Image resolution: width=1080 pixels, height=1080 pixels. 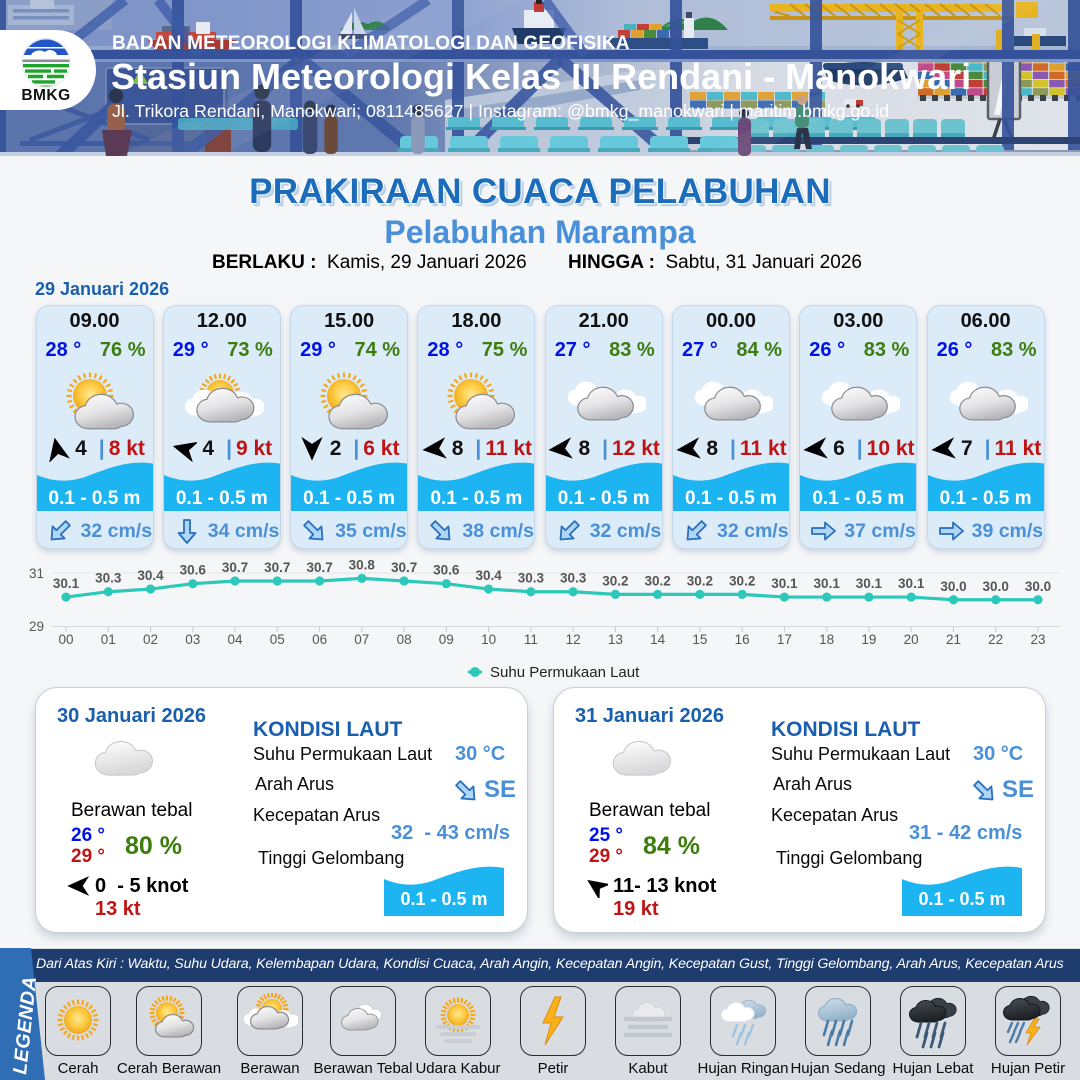 I want to click on svg-text: 23, so click(x=1037, y=639).